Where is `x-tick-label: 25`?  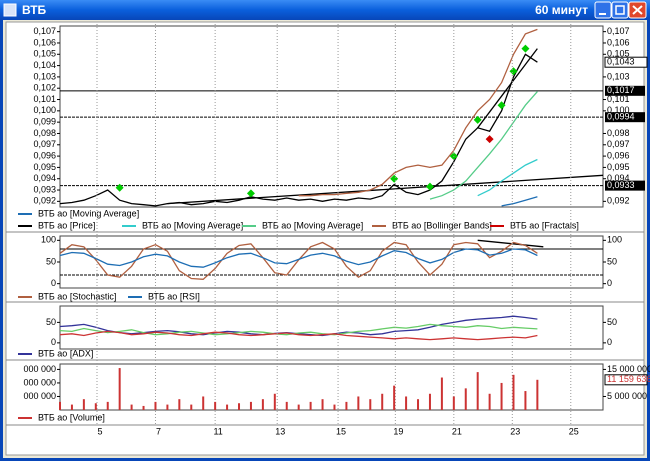 x-tick-label: 25 is located at coordinates (574, 431).